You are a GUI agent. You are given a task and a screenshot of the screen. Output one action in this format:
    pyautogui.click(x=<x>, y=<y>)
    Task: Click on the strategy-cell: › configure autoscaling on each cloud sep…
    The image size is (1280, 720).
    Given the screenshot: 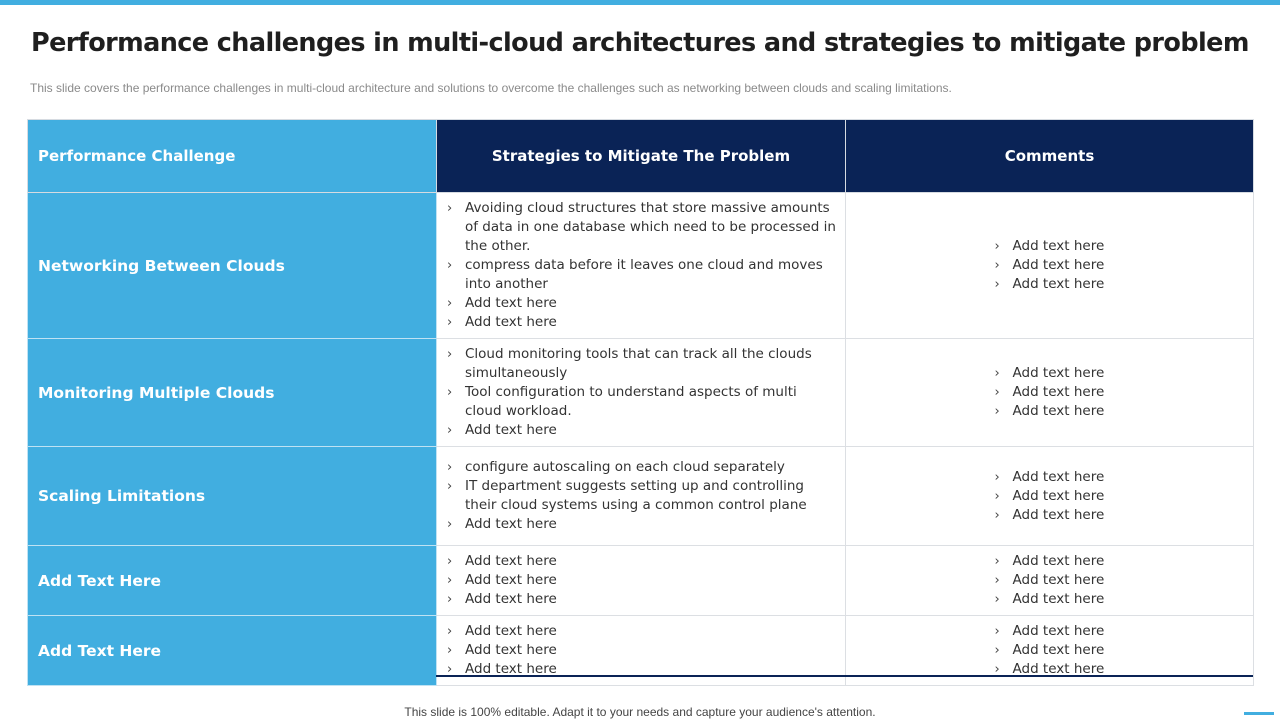 What is the action you would take?
    pyautogui.click(x=641, y=496)
    